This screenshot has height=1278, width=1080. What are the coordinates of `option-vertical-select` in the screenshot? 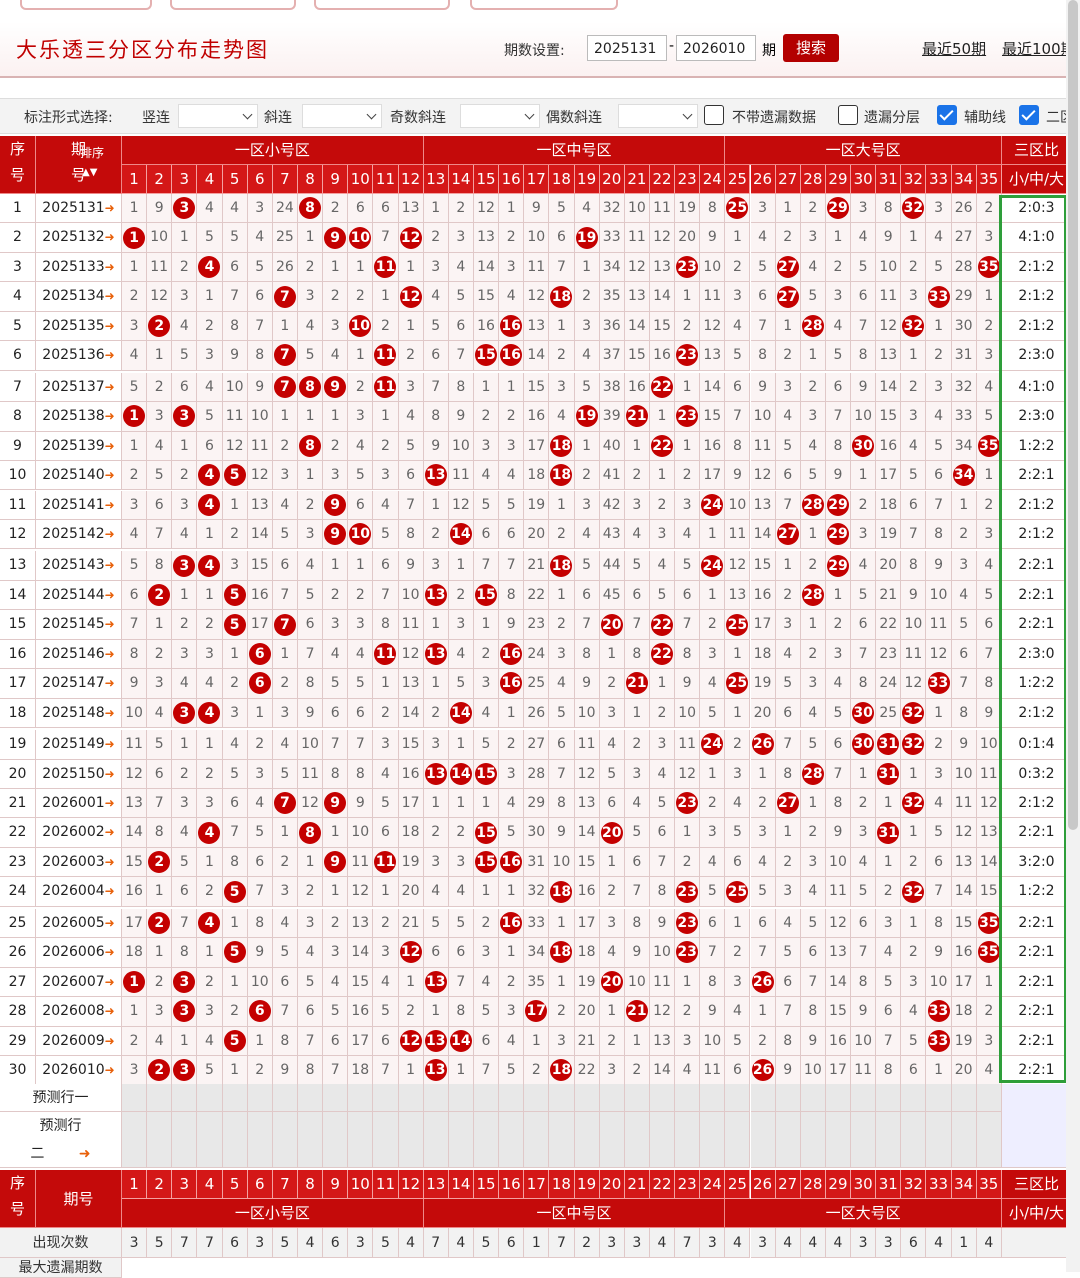 It's located at (218, 116).